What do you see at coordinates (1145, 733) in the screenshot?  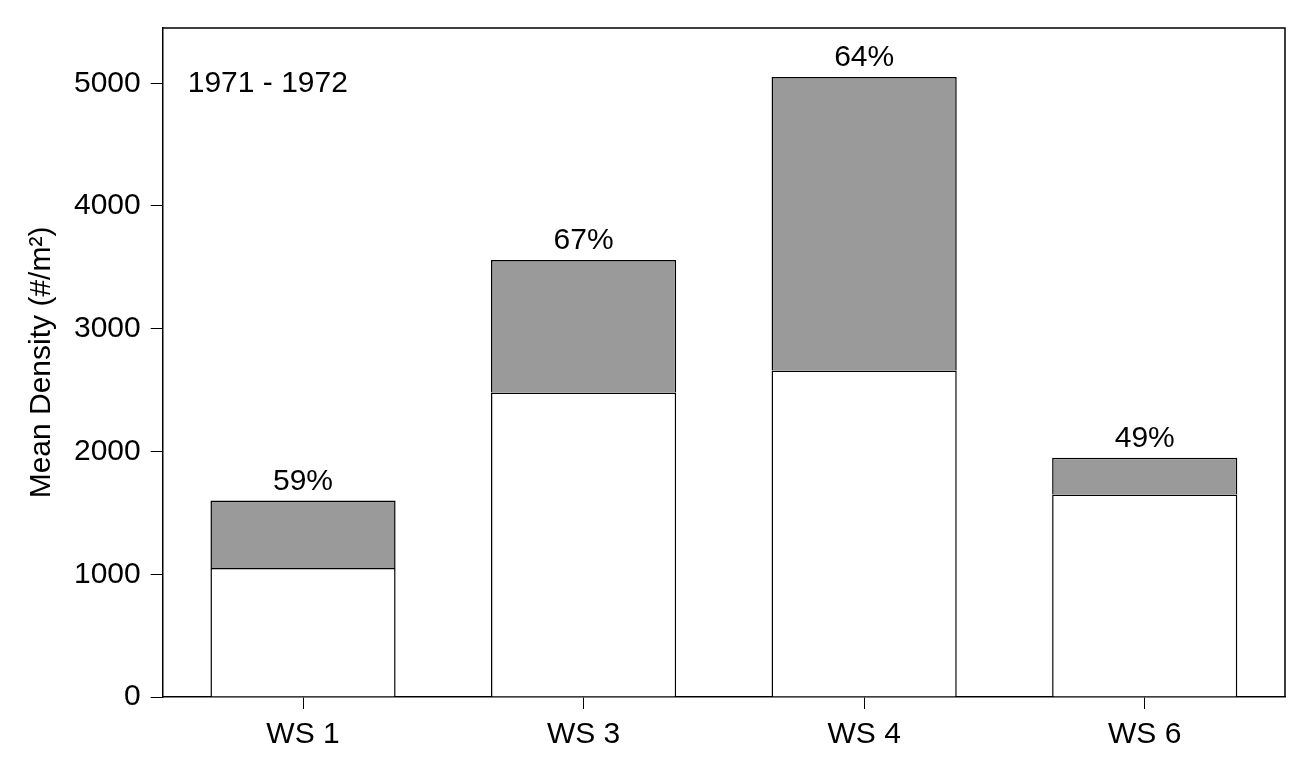 I see `x-tick-label: WS 6` at bounding box center [1145, 733].